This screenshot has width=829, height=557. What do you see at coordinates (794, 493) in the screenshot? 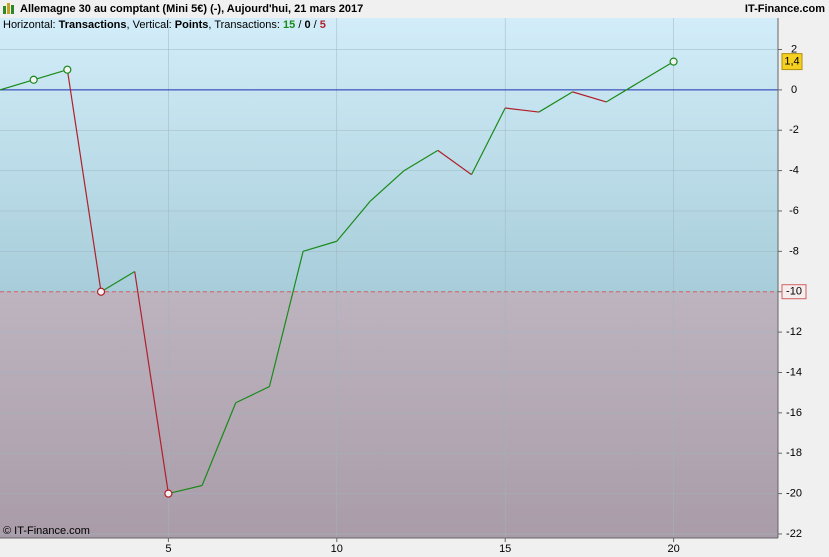
I see `y-tick-label: -20` at bounding box center [794, 493].